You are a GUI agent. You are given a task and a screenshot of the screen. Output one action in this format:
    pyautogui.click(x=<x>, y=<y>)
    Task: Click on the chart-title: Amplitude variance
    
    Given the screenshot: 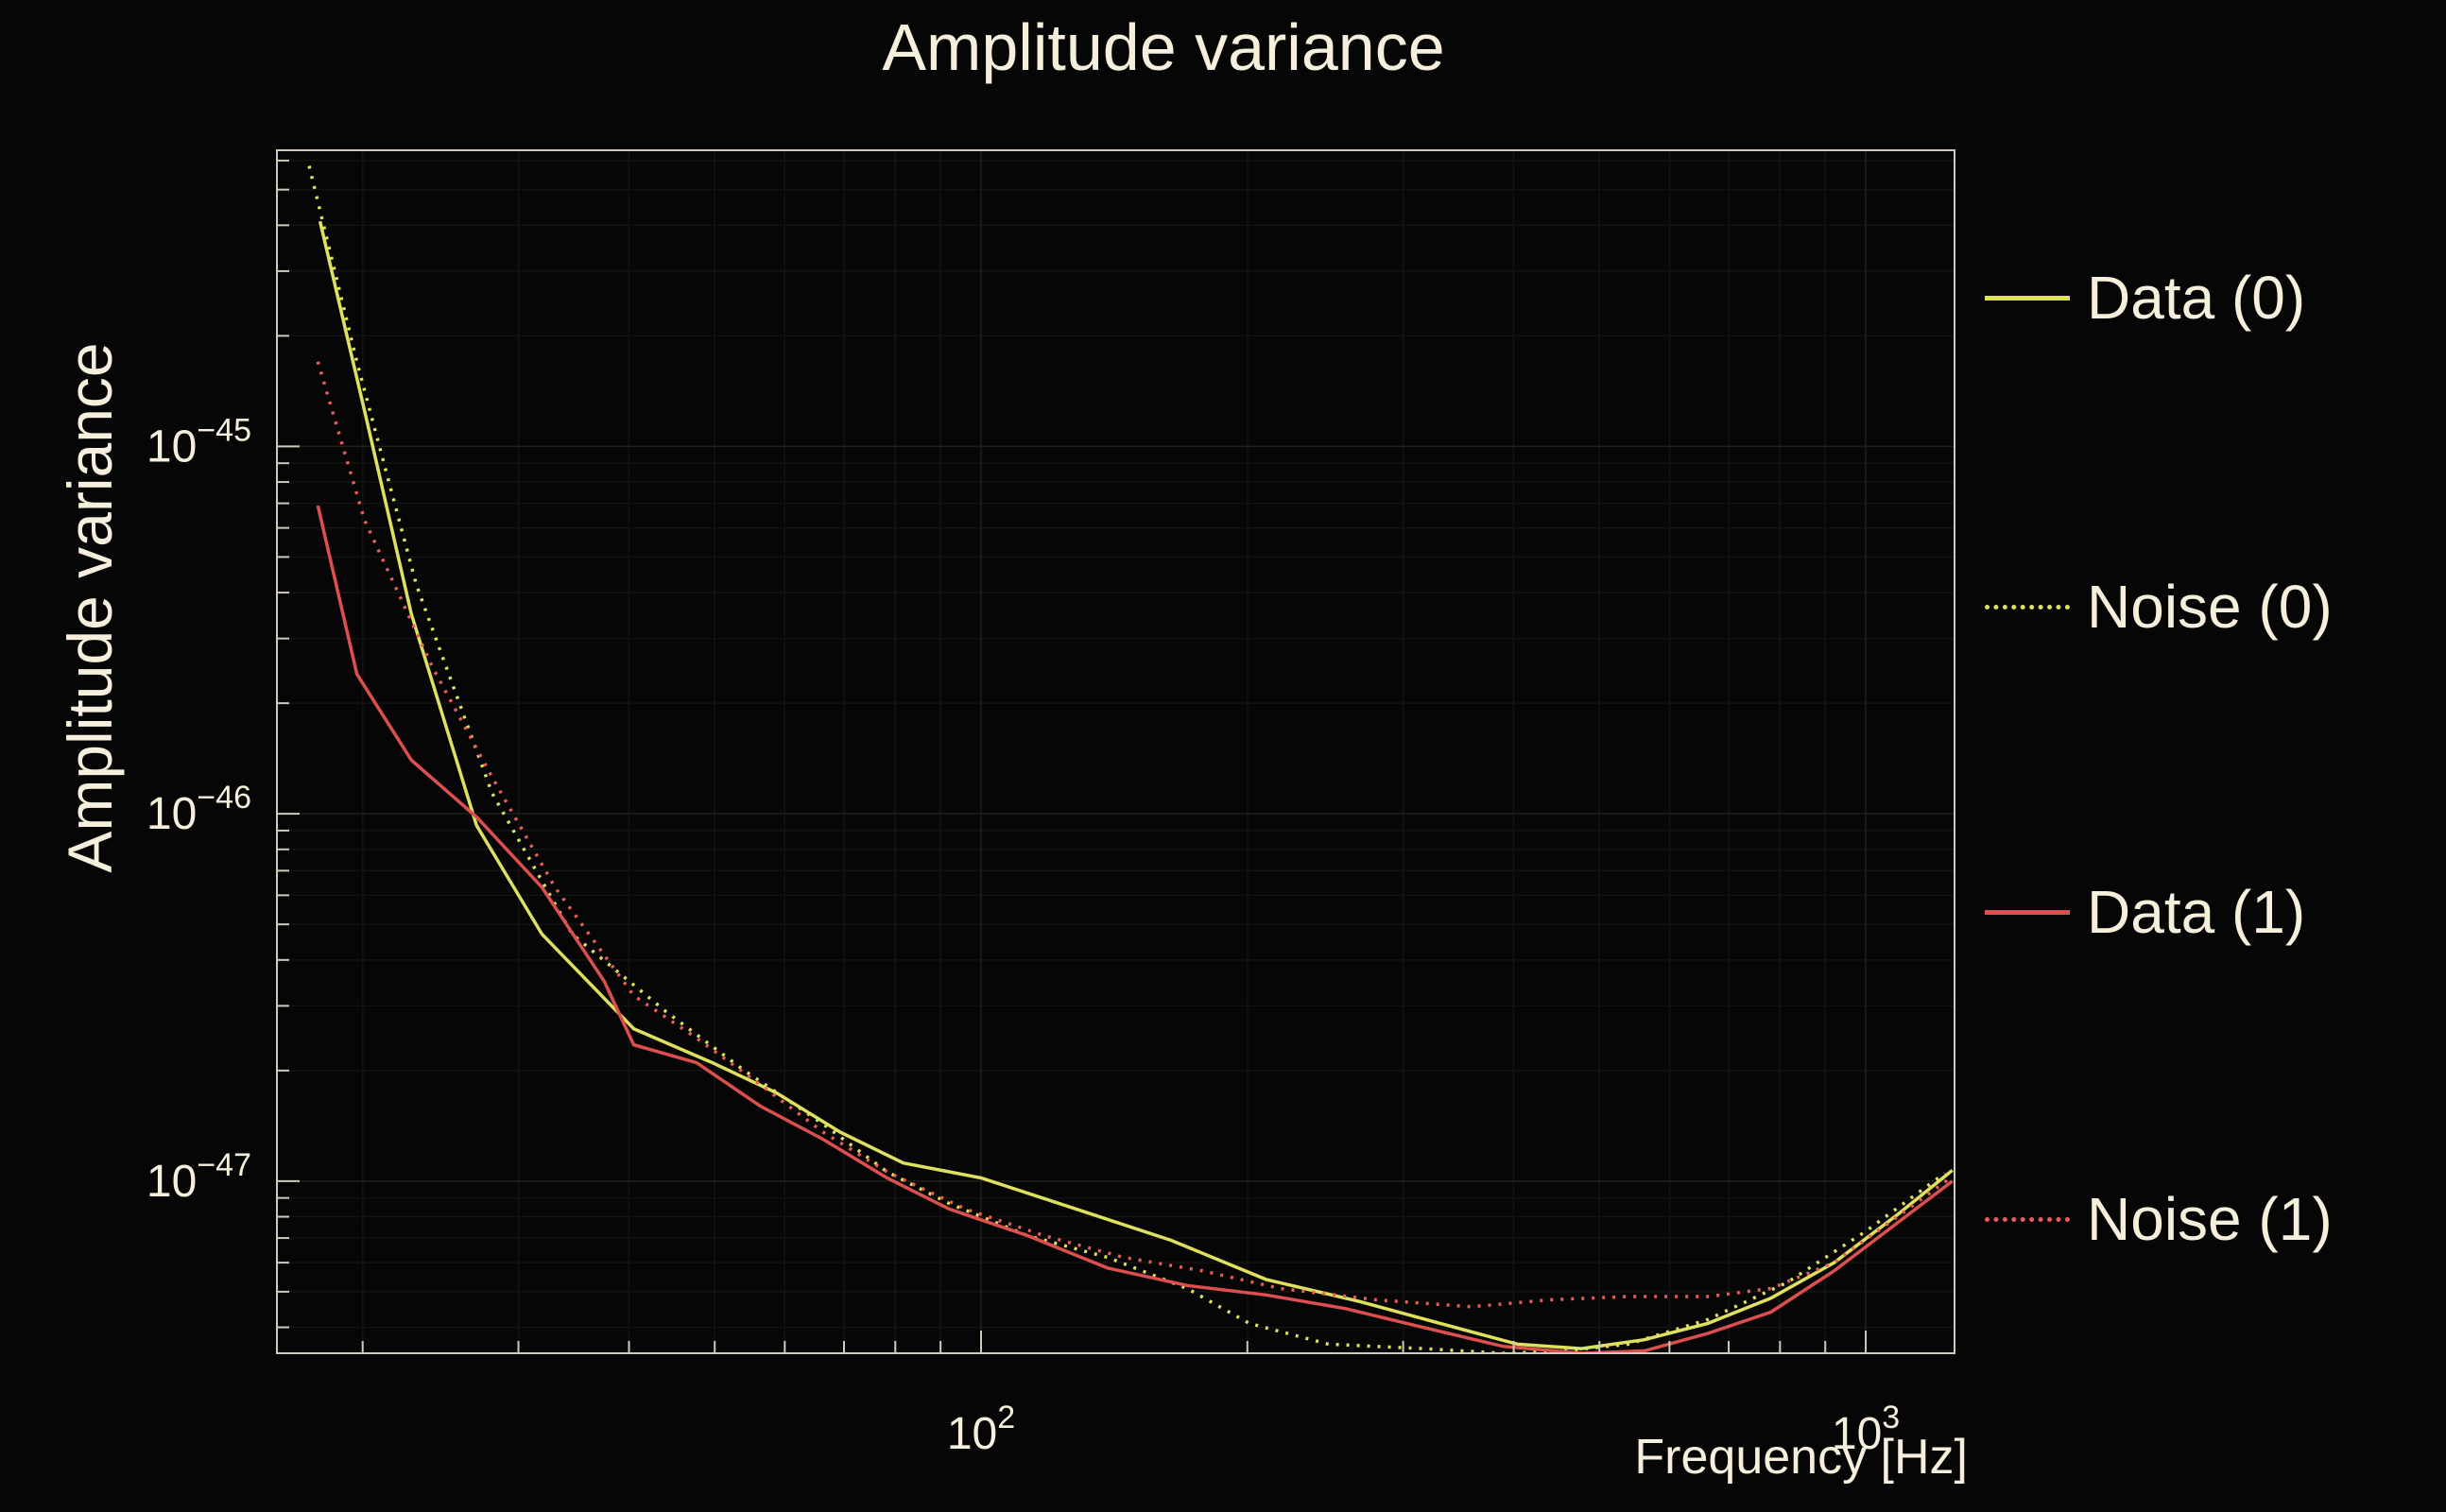 What is the action you would take?
    pyautogui.click(x=1163, y=47)
    